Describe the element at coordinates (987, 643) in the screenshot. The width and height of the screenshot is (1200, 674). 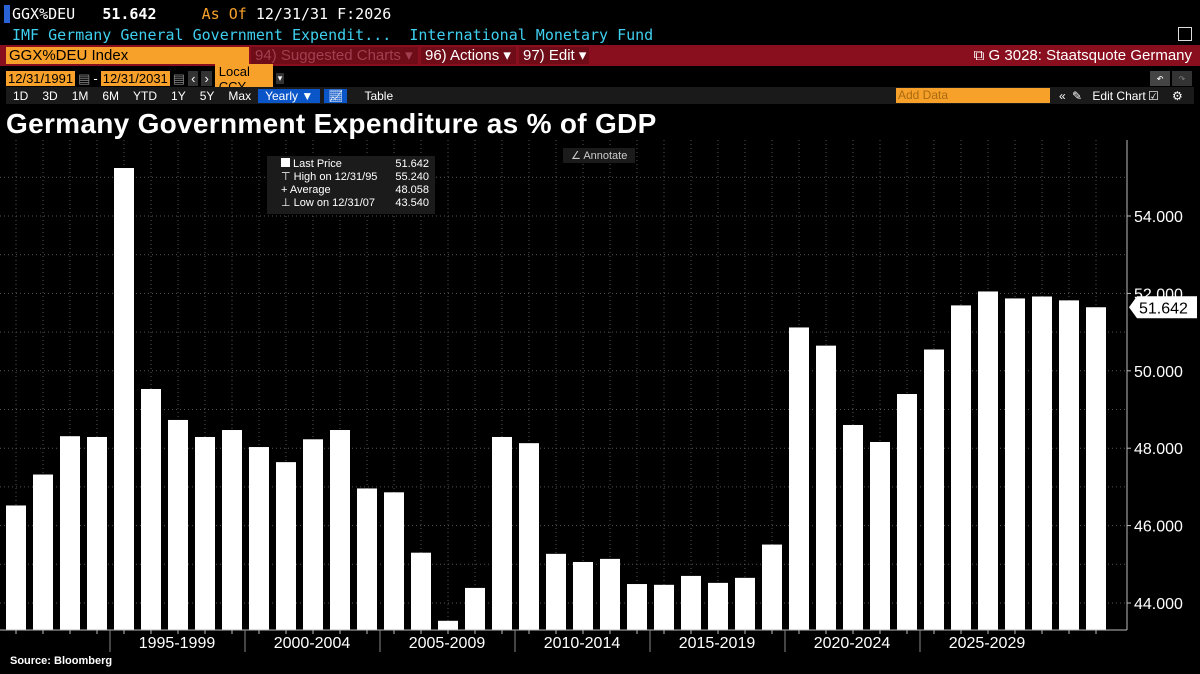
I see `x-group-label: 2025-2029` at that location.